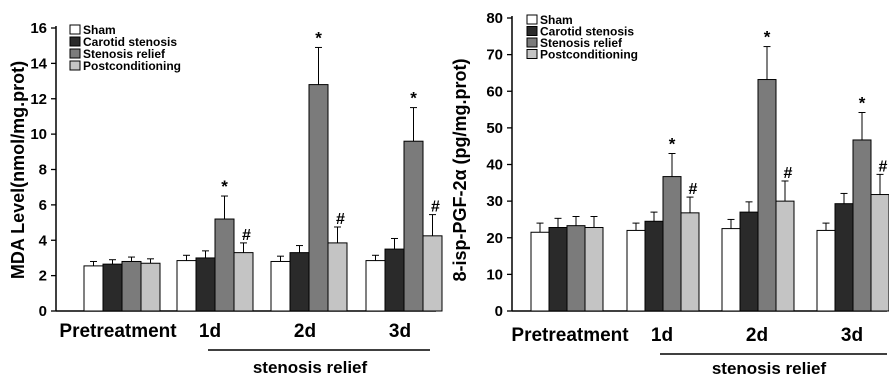  I want to click on y-tick-label: 60, so click(494, 91).